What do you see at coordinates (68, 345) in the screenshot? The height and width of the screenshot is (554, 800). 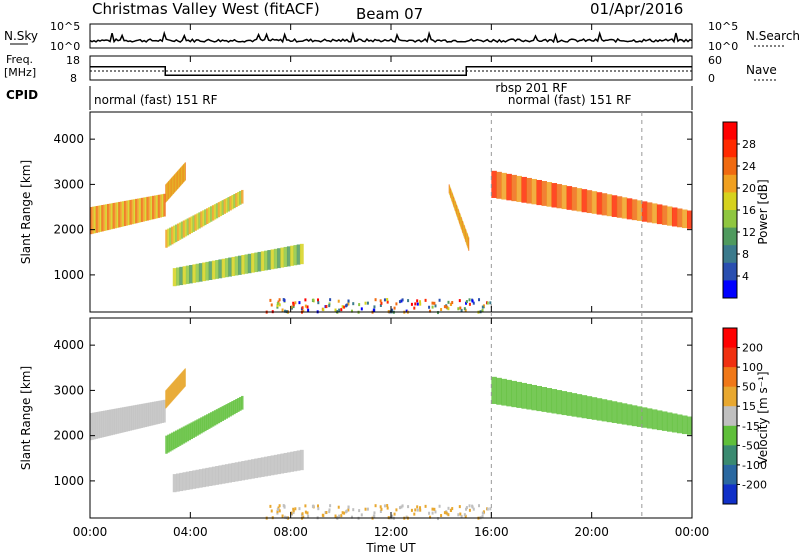 I see `velocity-ytick-label-0: 4000` at bounding box center [68, 345].